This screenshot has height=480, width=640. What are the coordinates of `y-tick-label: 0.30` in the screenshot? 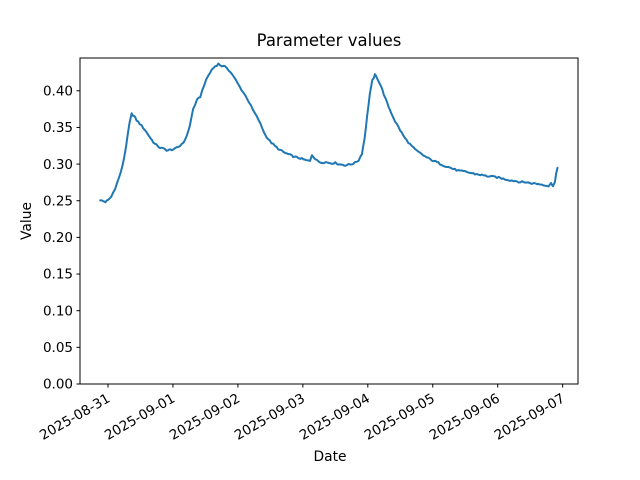 It's located at (58, 165).